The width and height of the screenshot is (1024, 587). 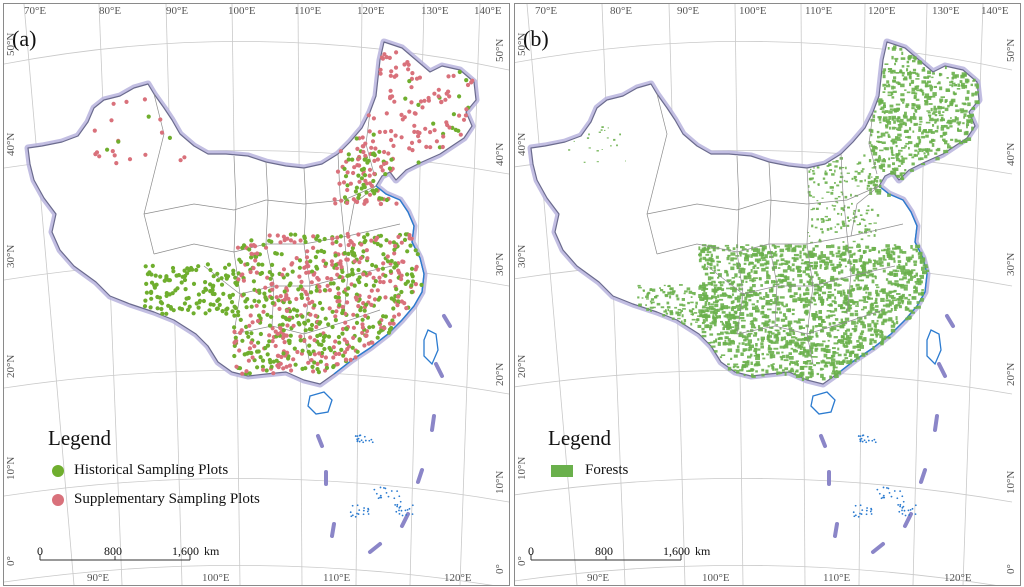 I want to click on legend-label: Forests, so click(x=607, y=470).